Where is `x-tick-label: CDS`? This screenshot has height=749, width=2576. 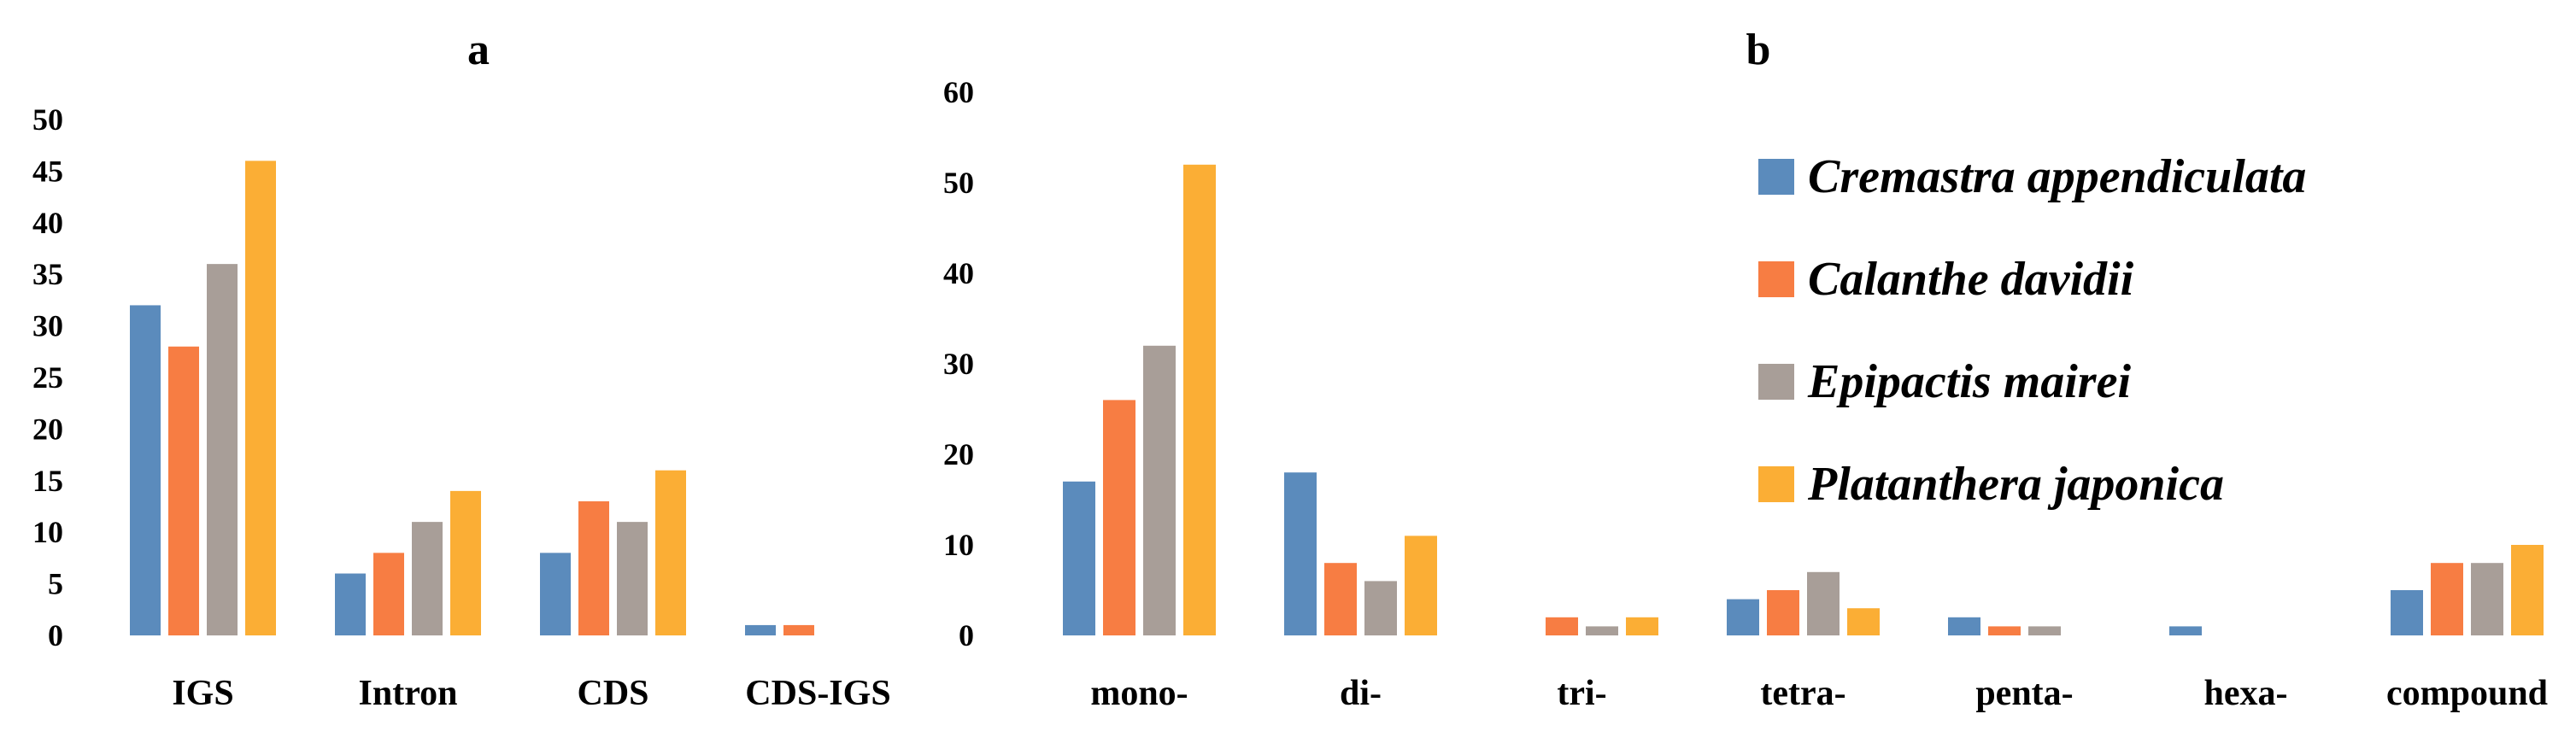 x-tick-label: CDS is located at coordinates (612, 693).